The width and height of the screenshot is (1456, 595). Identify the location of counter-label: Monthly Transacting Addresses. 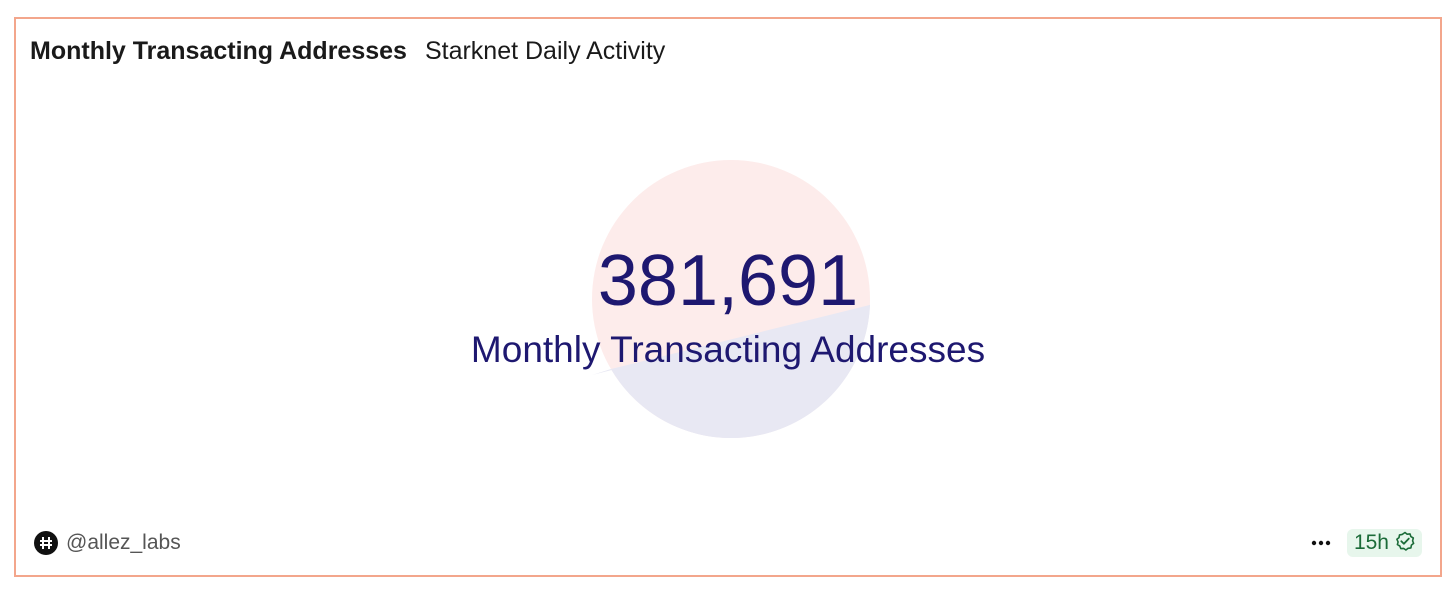
(728, 349).